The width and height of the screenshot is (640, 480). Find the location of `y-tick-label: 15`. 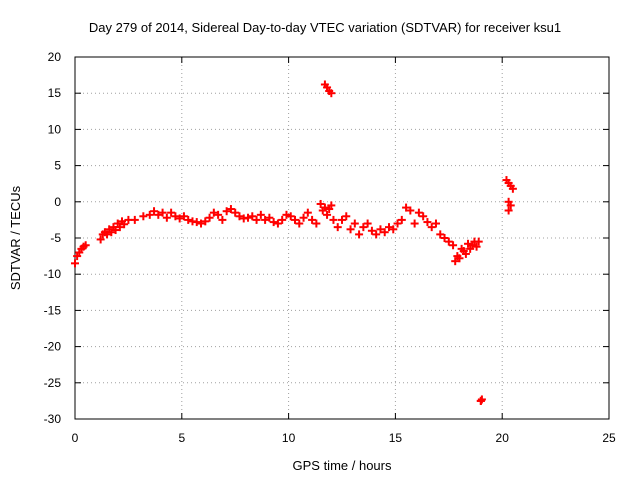

y-tick-label: 15 is located at coordinates (55, 93).